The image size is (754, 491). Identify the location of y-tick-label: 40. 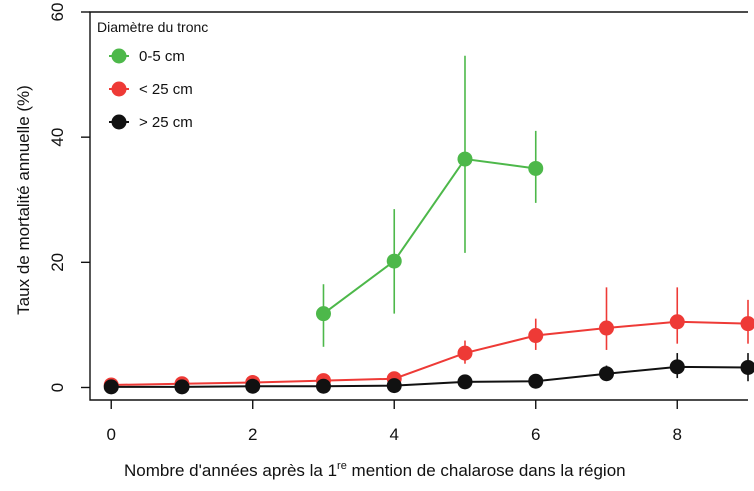
(57, 137).